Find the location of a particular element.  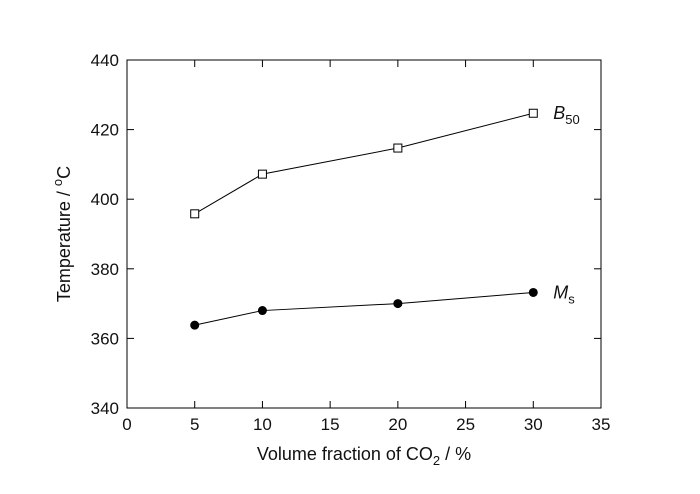

y-tick-label: 420 is located at coordinates (105, 130).